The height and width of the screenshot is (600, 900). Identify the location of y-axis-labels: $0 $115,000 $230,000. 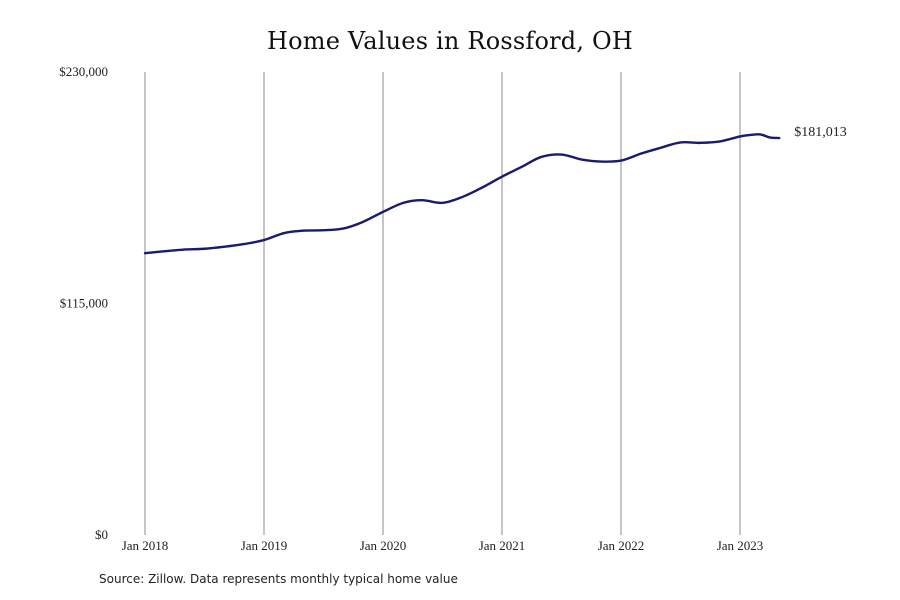
(83, 303).